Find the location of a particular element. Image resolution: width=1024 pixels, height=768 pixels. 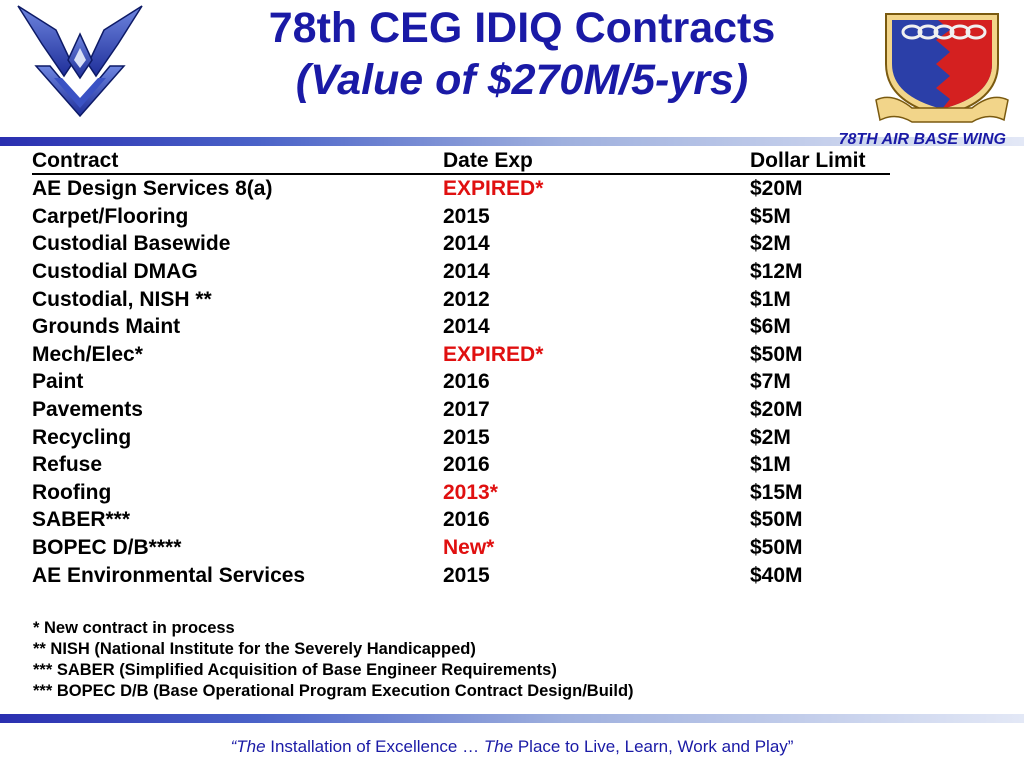

table-row: Refuse 2016 $1M is located at coordinates (461, 465).